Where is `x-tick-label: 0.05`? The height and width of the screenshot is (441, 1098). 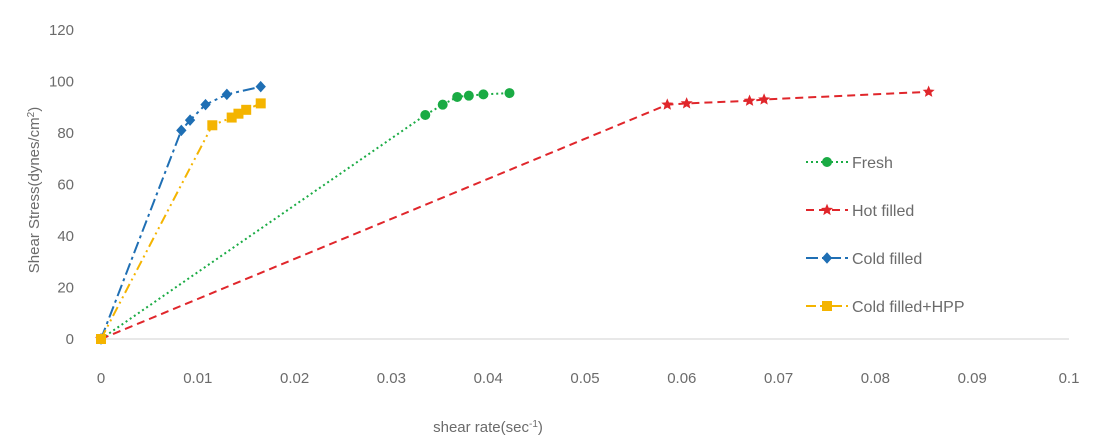 x-tick-label: 0.05 is located at coordinates (584, 378).